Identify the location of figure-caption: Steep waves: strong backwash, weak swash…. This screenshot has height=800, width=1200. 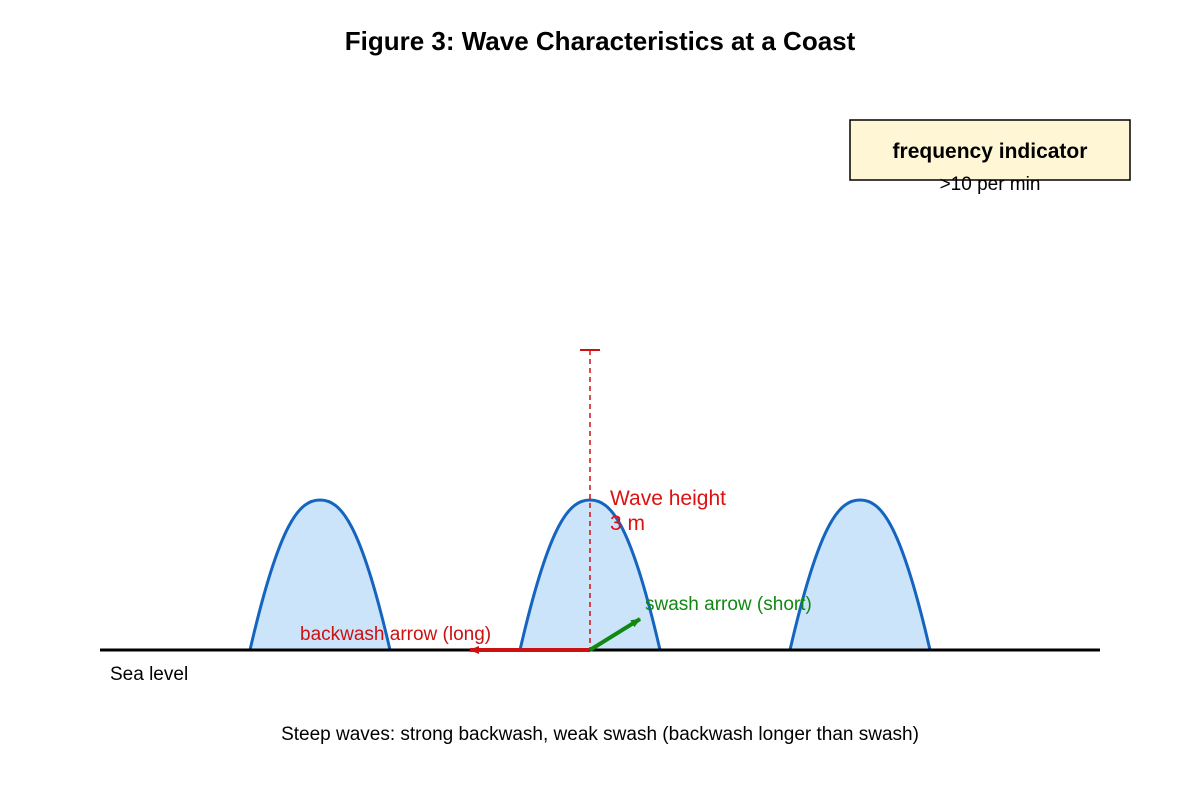
(600, 734).